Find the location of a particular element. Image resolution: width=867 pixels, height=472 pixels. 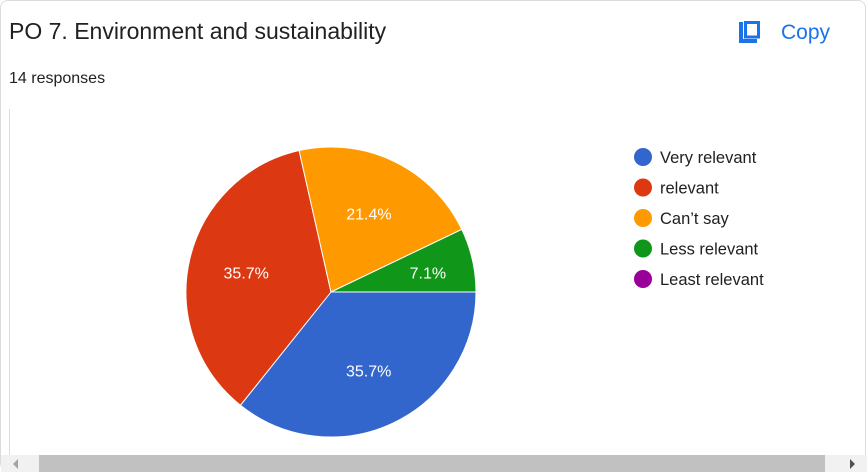

legend-label-2: Can’t say is located at coordinates (695, 219).